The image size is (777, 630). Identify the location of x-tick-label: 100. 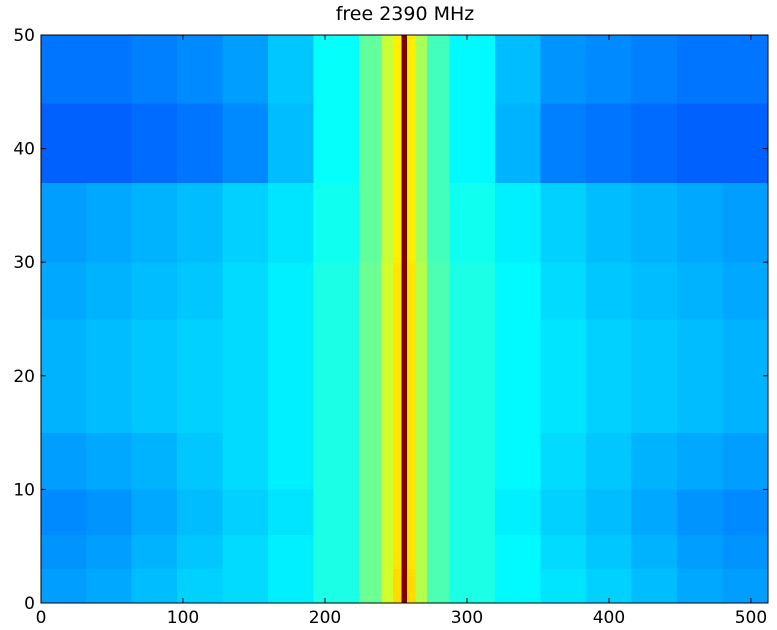
(183, 618).